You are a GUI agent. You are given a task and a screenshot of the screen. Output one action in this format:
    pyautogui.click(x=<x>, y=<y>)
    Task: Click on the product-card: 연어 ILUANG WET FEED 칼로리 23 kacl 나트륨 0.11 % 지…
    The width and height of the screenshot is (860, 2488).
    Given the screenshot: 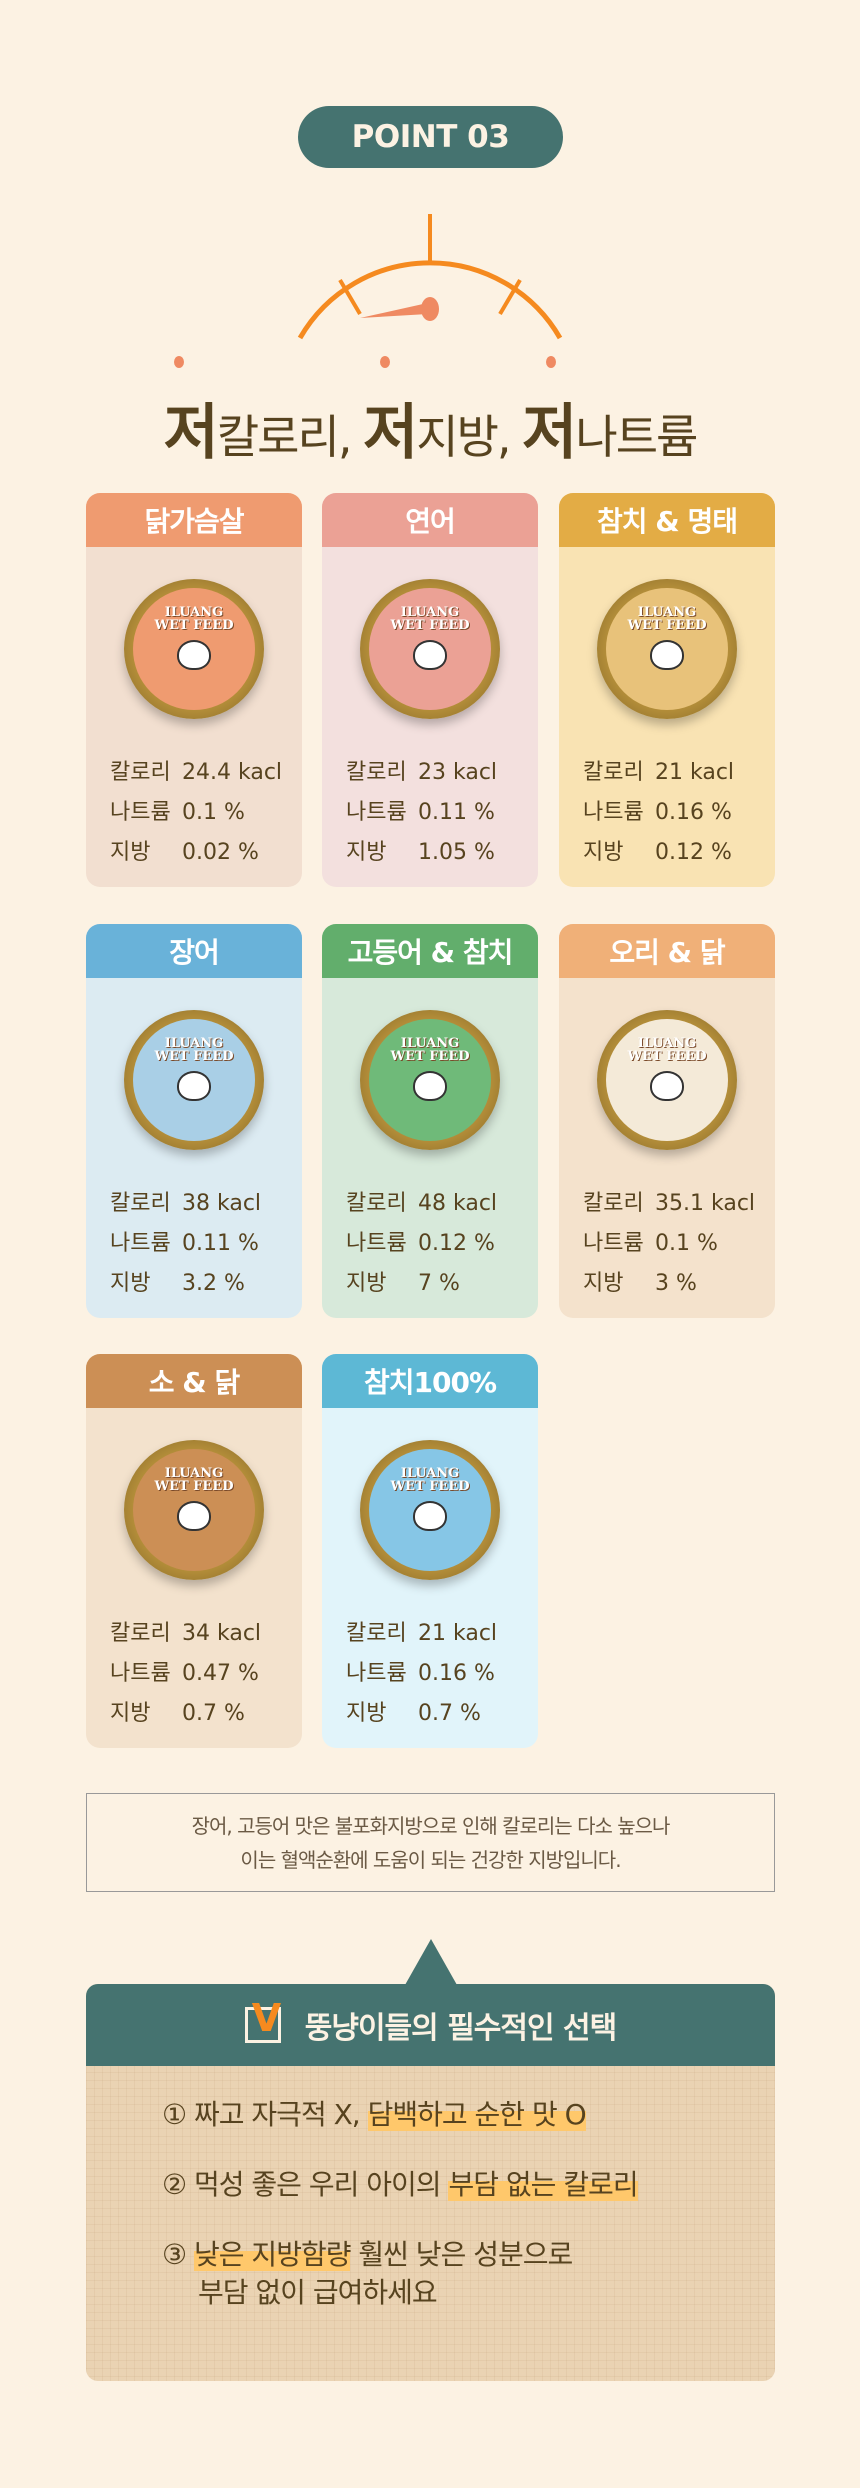 What is the action you would take?
    pyautogui.click(x=430, y=690)
    